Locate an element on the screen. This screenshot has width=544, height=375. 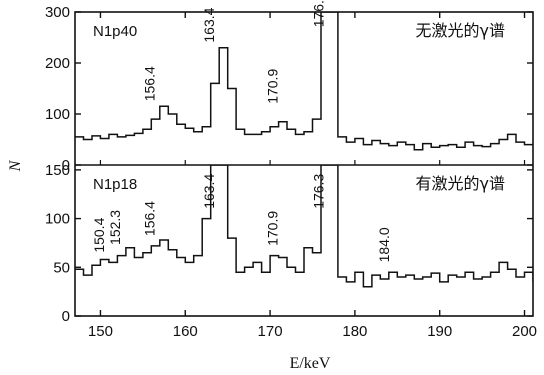
x-tick-label: 170 is located at coordinates (270, 331).